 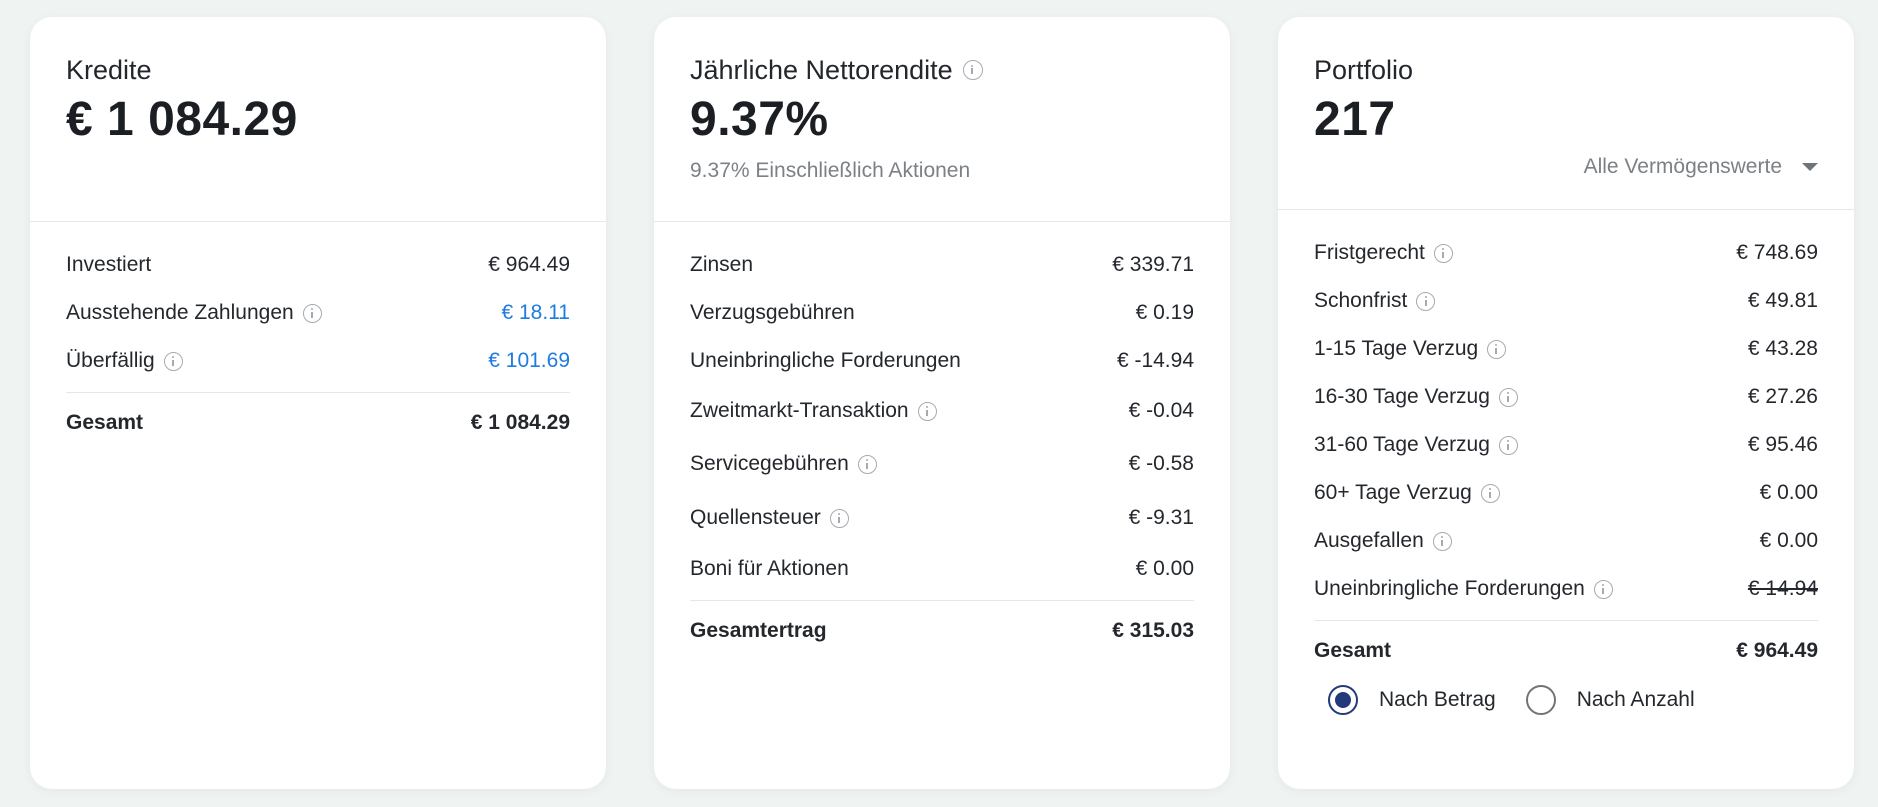 I want to click on row-value: € -14.94, so click(x=1155, y=360).